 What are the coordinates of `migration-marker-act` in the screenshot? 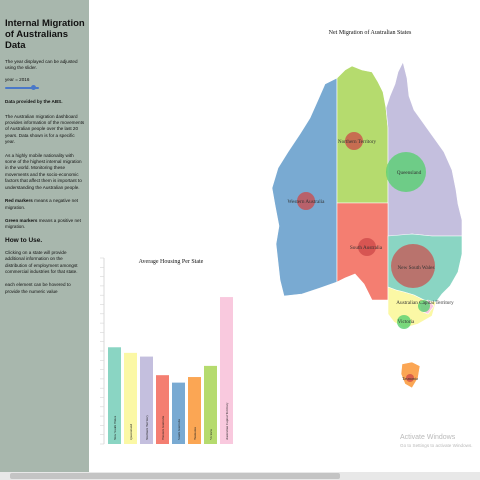 It's located at (424, 306).